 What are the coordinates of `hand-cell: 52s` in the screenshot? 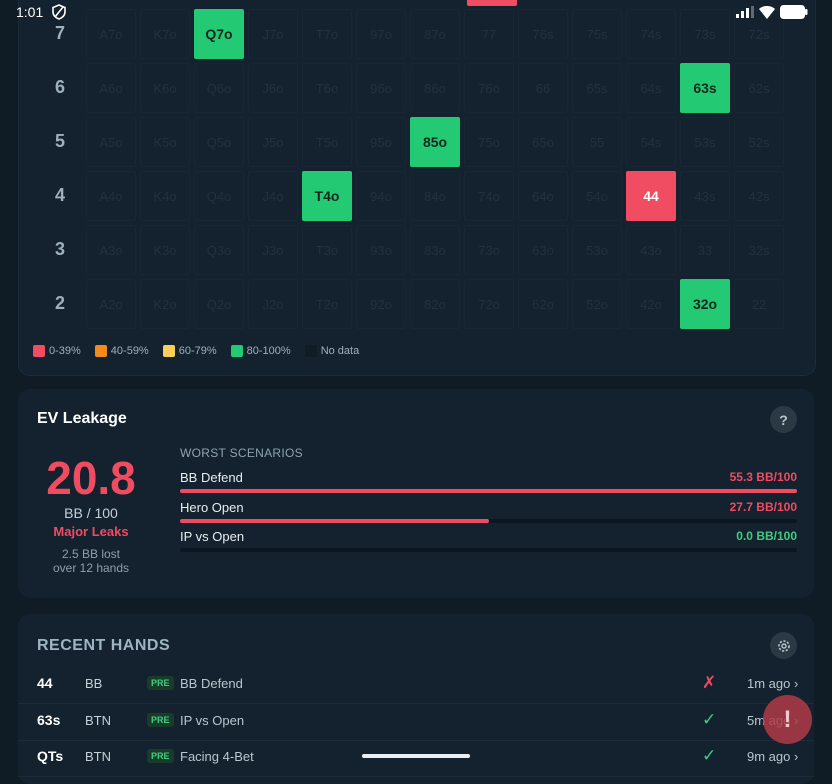 It's located at (759, 142).